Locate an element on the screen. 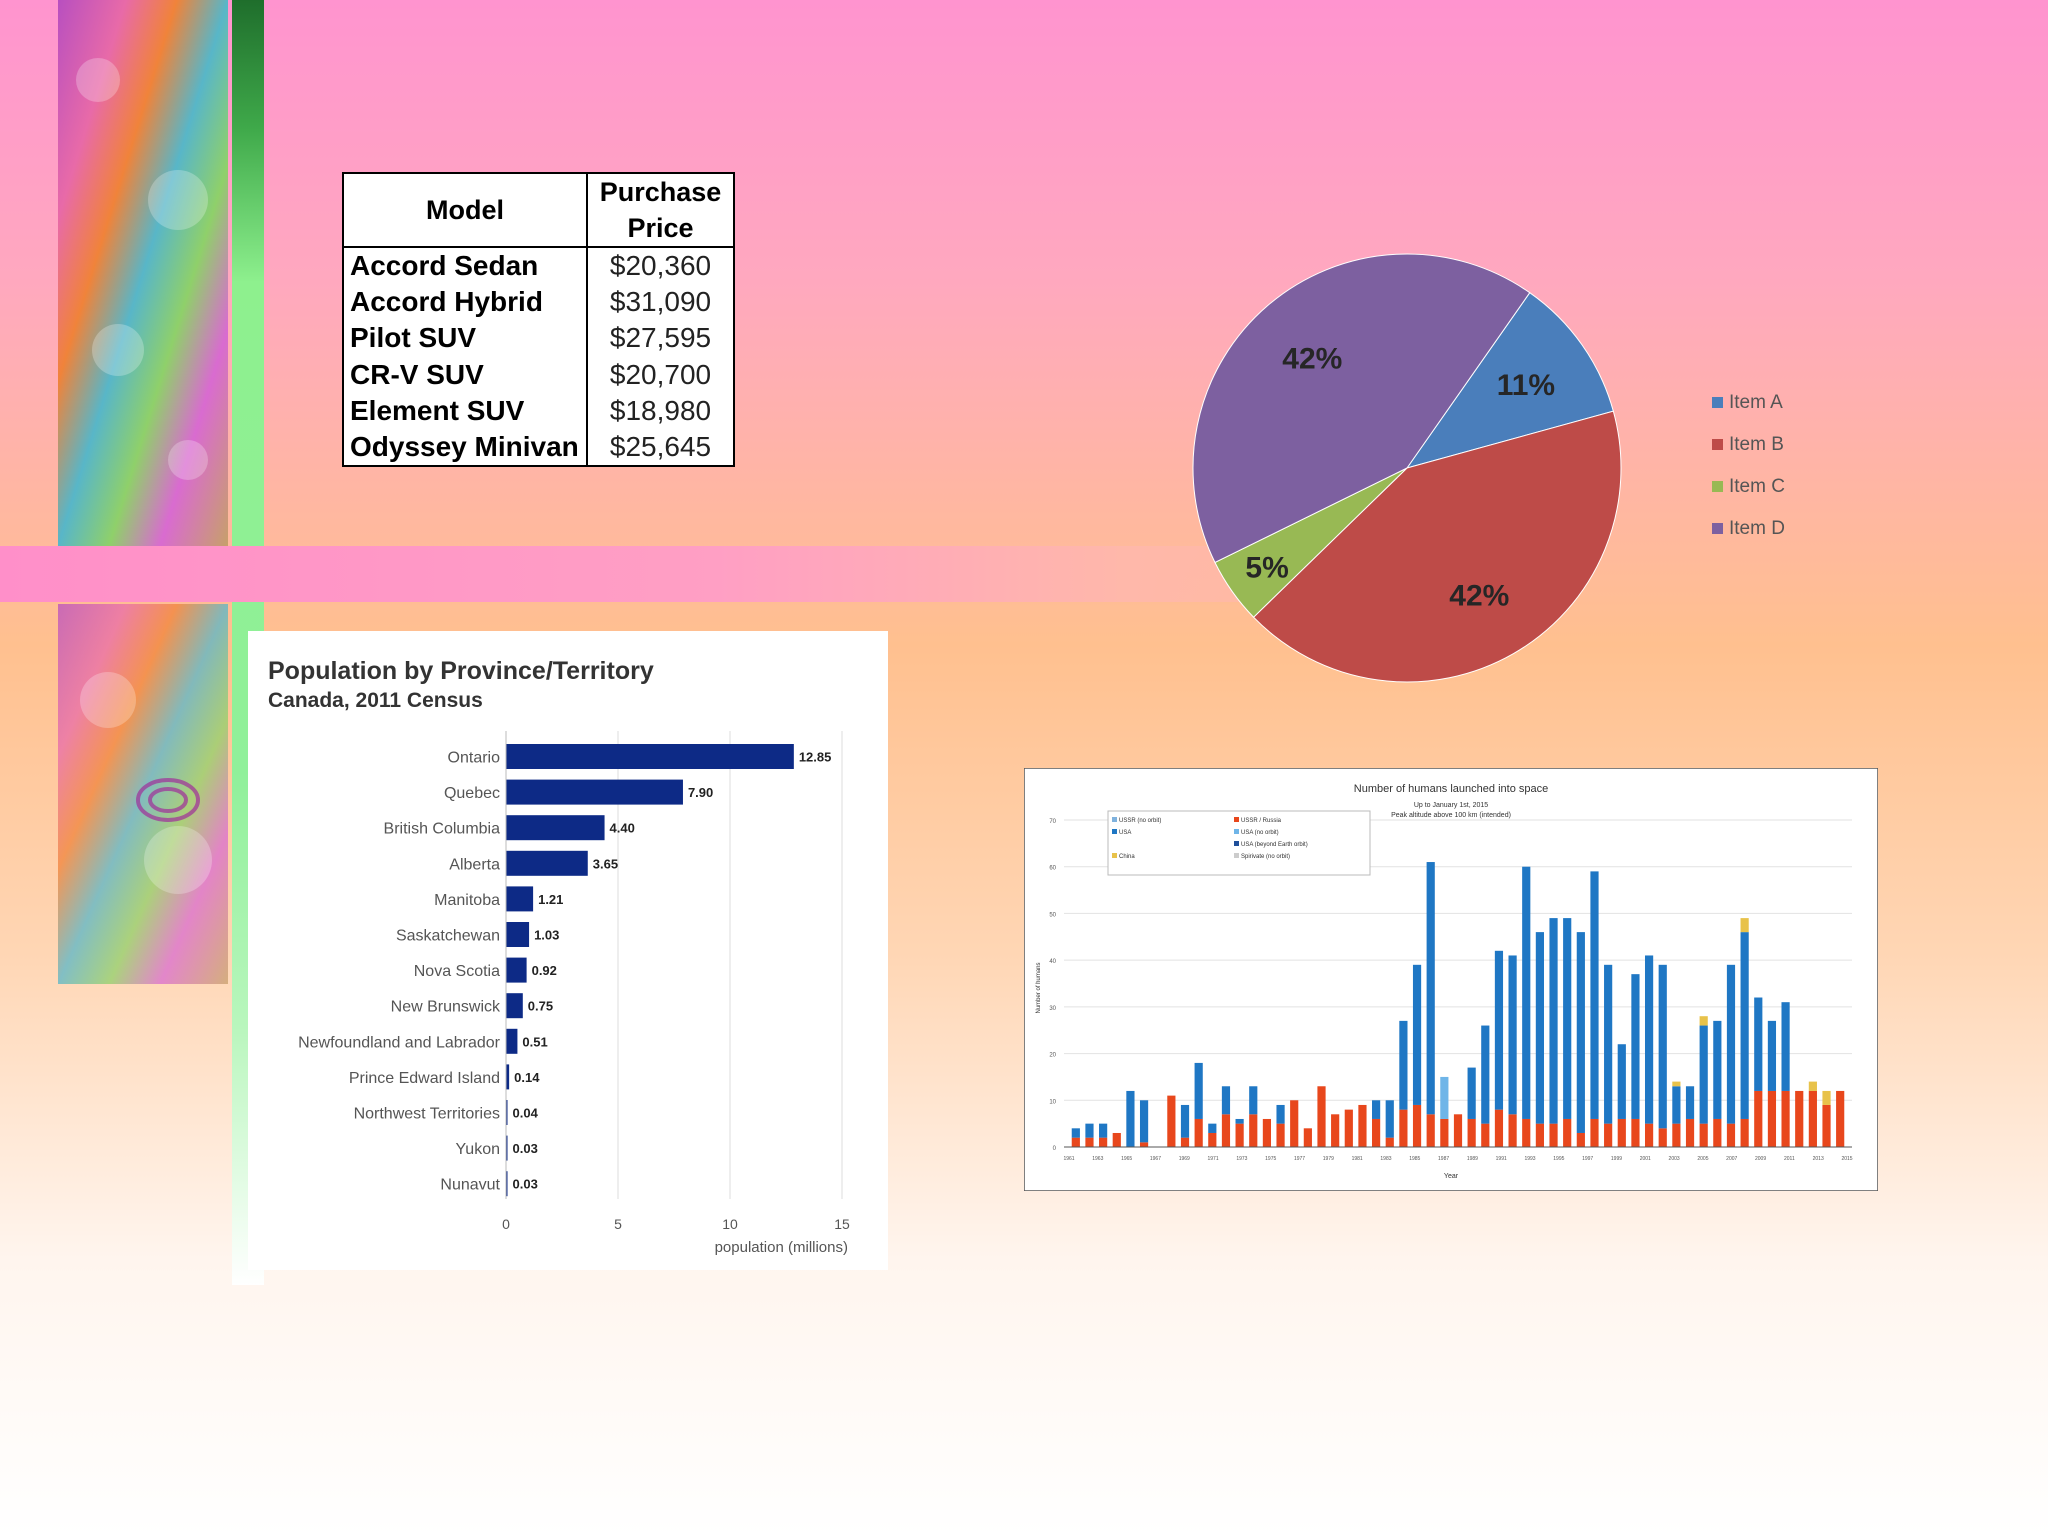  pie-slice-item-d is located at coordinates (1361, 408).